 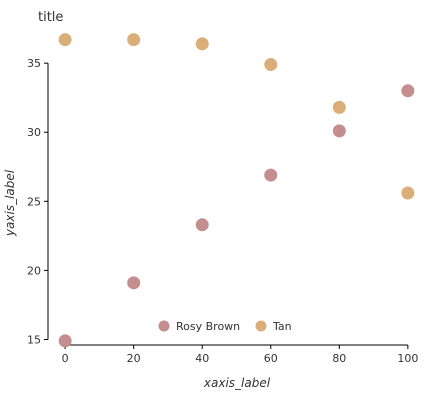 What do you see at coordinates (261, 326) in the screenshot?
I see `legend-marker-tan` at bounding box center [261, 326].